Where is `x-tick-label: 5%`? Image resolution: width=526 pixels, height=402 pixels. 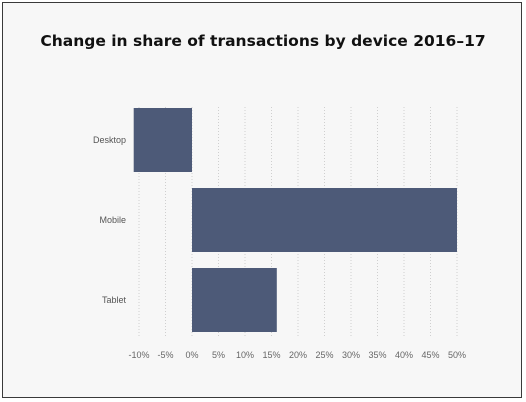 x-tick-label: 5% is located at coordinates (218, 355).